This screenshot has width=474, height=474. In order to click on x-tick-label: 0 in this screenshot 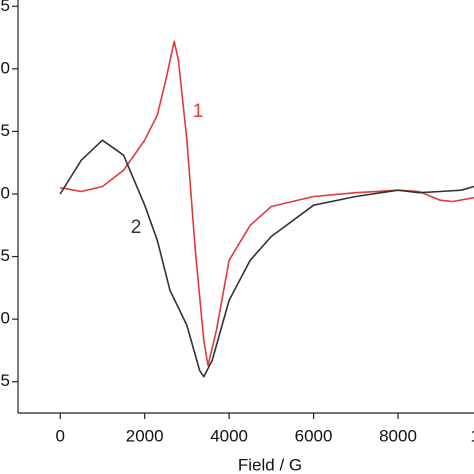, I will do `click(59, 435)`.